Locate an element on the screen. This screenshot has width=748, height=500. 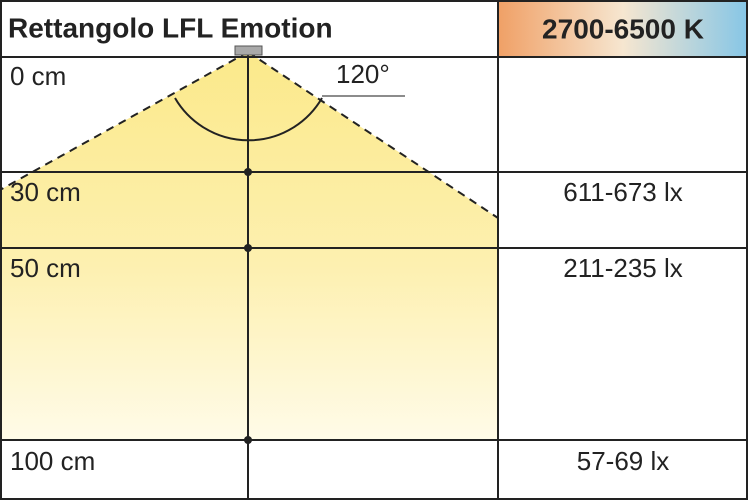
fixture is located at coordinates (248, 50).